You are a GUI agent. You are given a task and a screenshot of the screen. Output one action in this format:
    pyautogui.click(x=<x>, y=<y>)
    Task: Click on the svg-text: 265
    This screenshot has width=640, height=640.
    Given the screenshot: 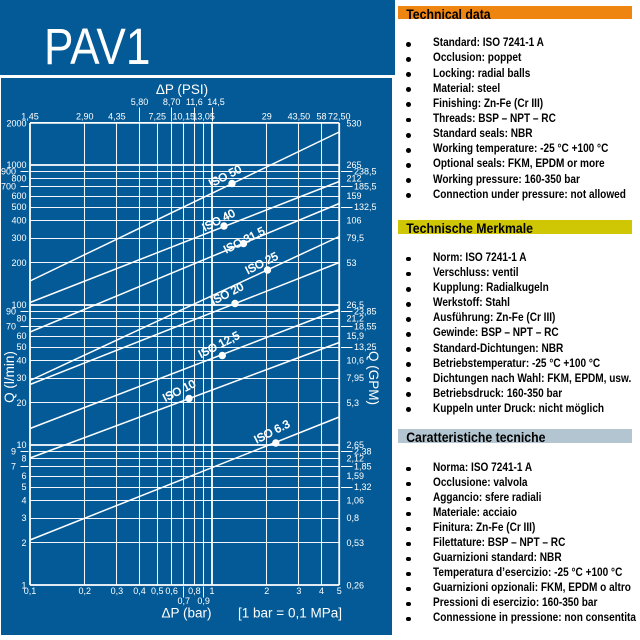 What is the action you would take?
    pyautogui.click(x=354, y=165)
    